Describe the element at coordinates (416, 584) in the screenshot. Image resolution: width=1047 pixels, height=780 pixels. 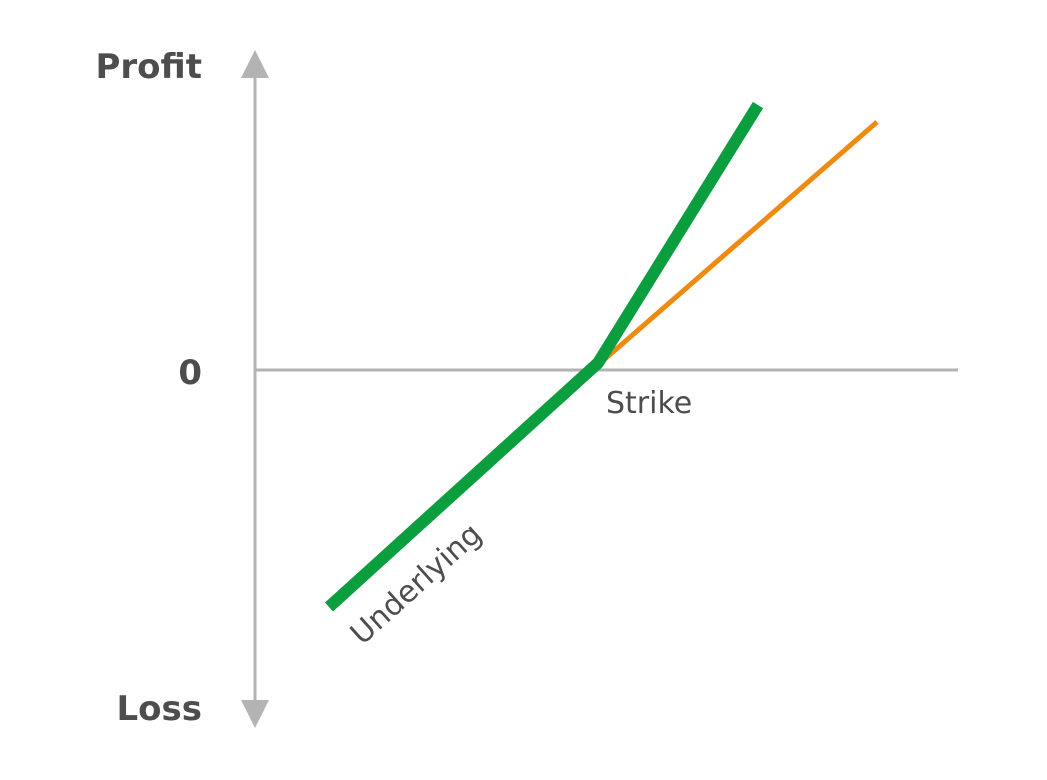
I see `underlying-label: Underlying` at that location.